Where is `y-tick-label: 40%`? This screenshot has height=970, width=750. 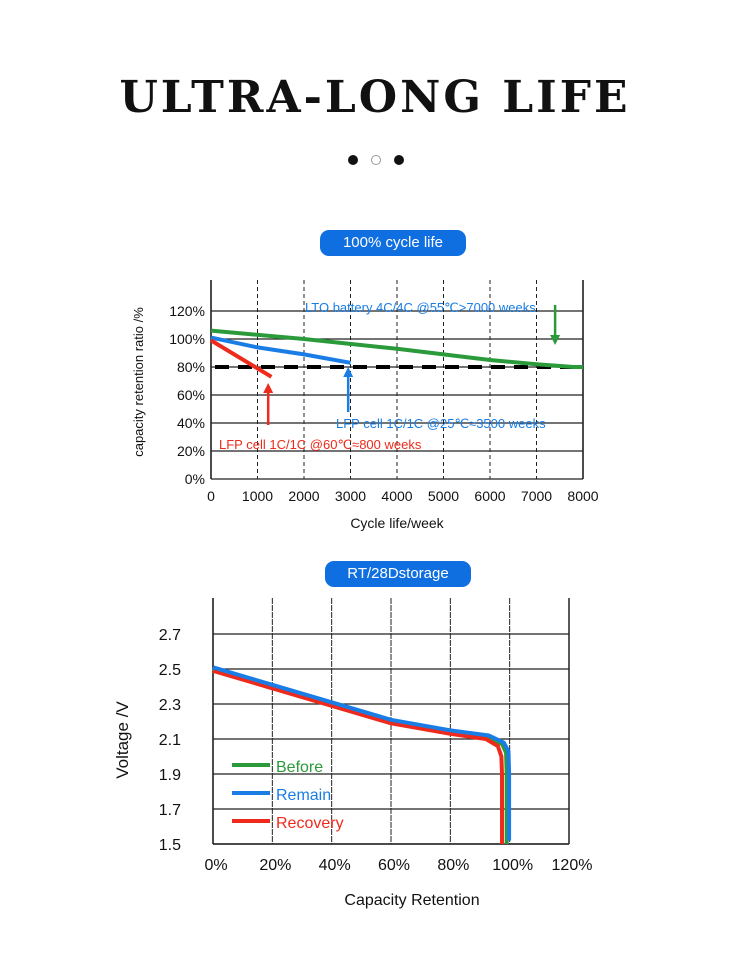
y-tick-label: 40% is located at coordinates (191, 423).